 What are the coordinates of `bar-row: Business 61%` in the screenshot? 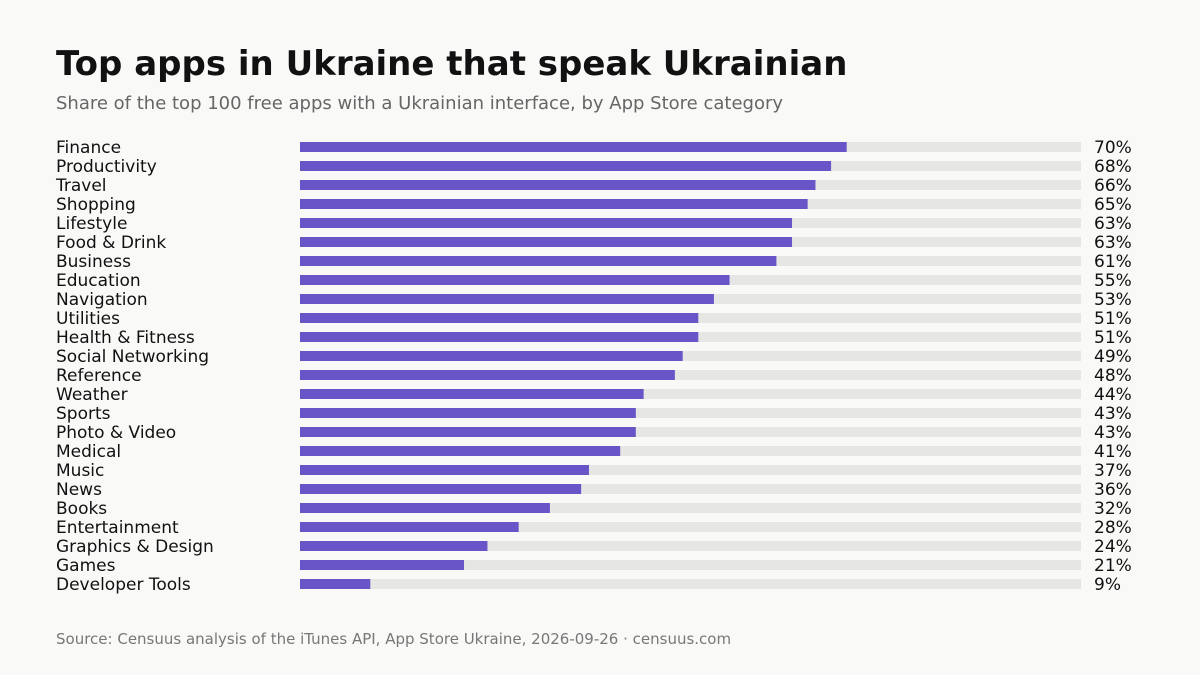 It's located at (594, 262).